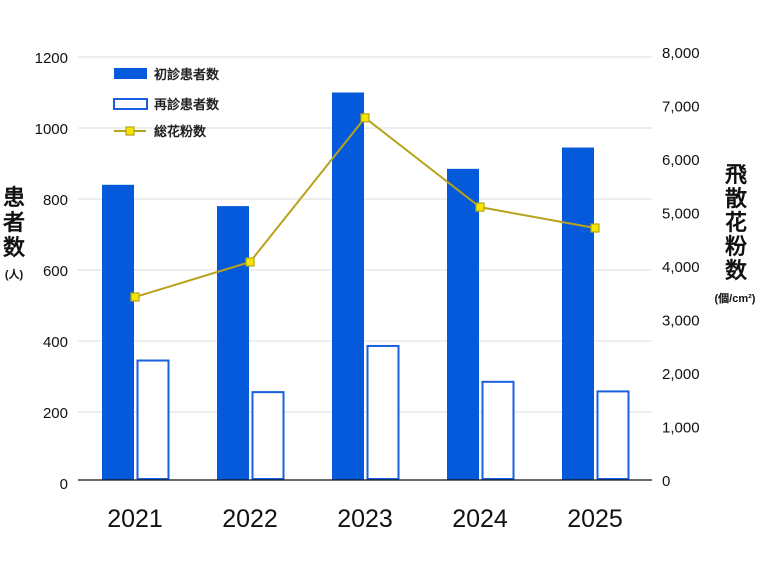 The image size is (760, 570). What do you see at coordinates (595, 519) in the screenshot?
I see `x-tick-label: 2025` at bounding box center [595, 519].